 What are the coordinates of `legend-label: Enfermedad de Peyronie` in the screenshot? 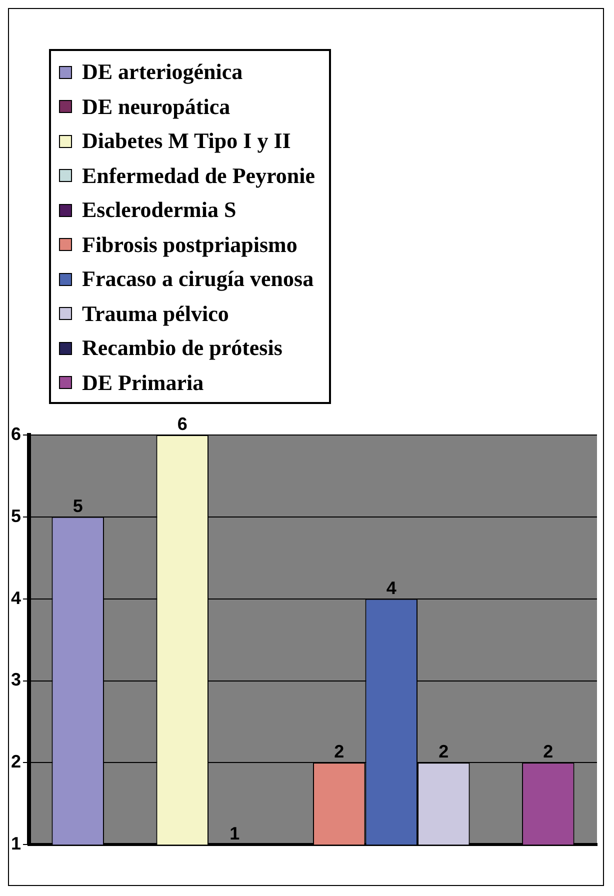 It's located at (199, 176).